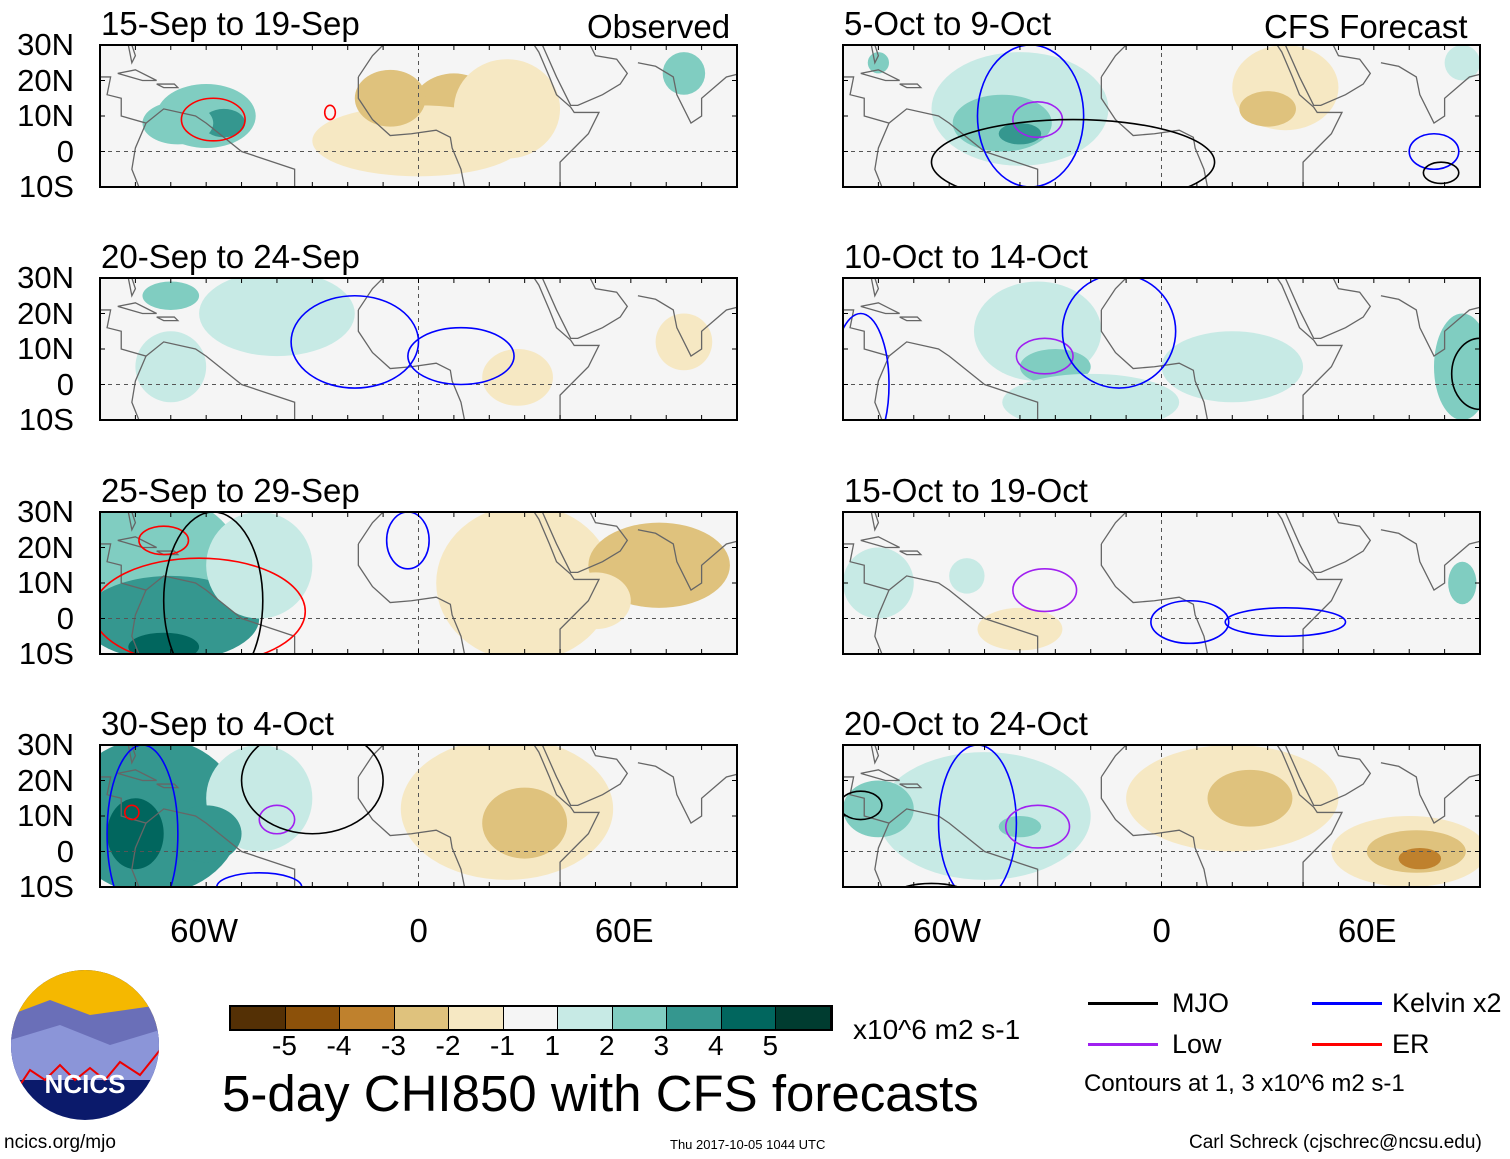 Image resolution: width=1510 pixels, height=1159 pixels. Describe the element at coordinates (531, 1018) in the screenshot. I see `colorbar` at that location.